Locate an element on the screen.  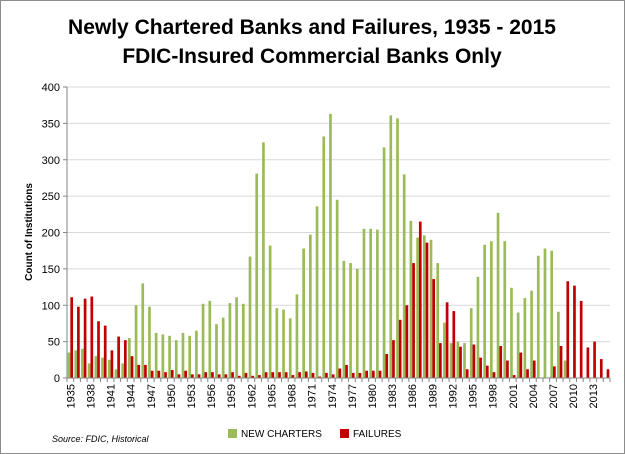
bar-new-charters-1985 is located at coordinates (404, 276).